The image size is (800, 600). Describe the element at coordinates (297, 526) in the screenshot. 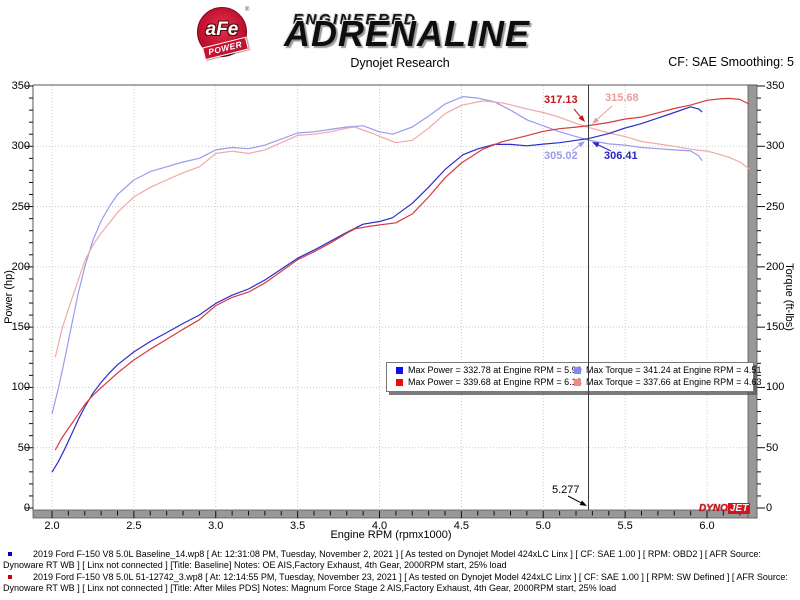

I see `x-tick-label: 3.5` at that location.